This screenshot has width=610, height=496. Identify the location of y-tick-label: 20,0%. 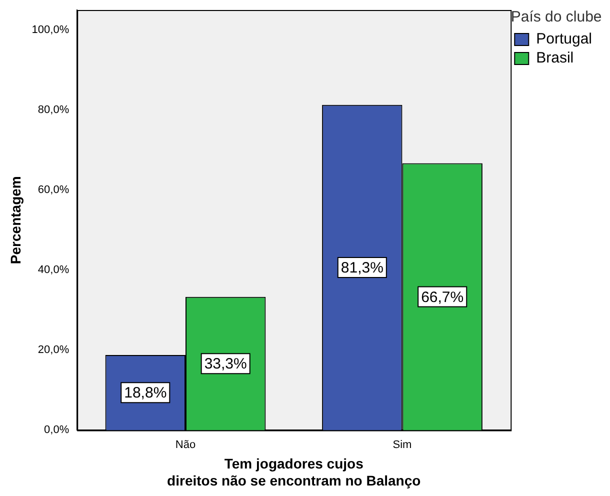
(54, 350).